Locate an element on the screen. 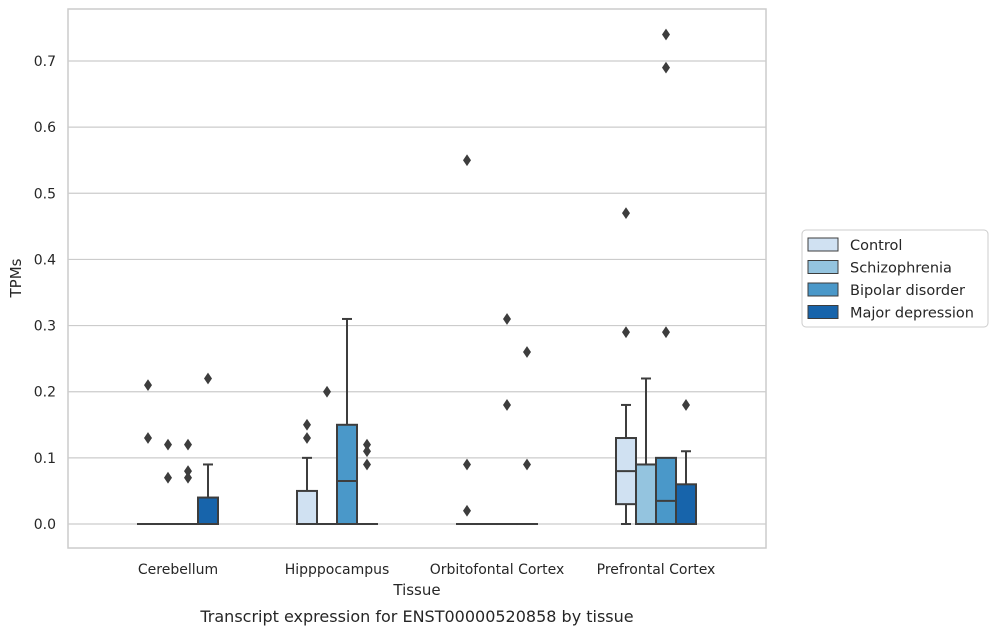  y-tick-label: 0.3 is located at coordinates (45, 327).